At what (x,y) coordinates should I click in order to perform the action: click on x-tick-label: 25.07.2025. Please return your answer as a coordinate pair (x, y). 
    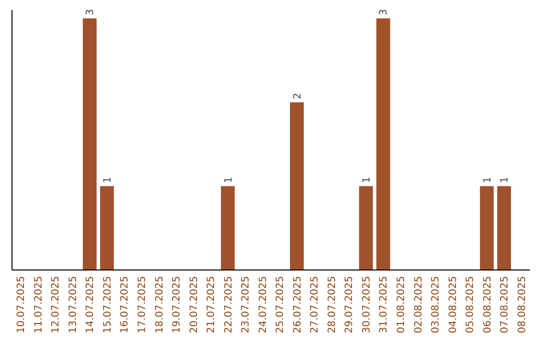
    Looking at the image, I should click on (280, 305).